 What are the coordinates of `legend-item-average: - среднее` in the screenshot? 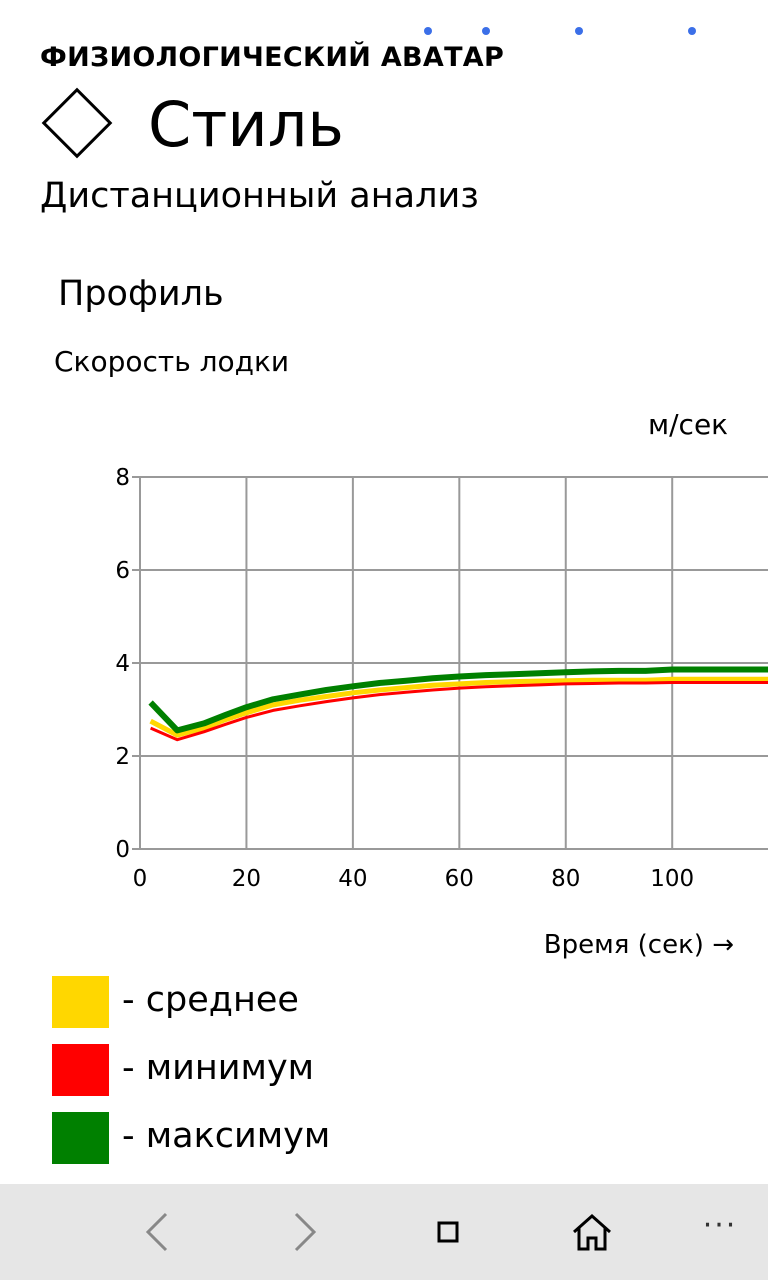 It's located at (252, 1002).